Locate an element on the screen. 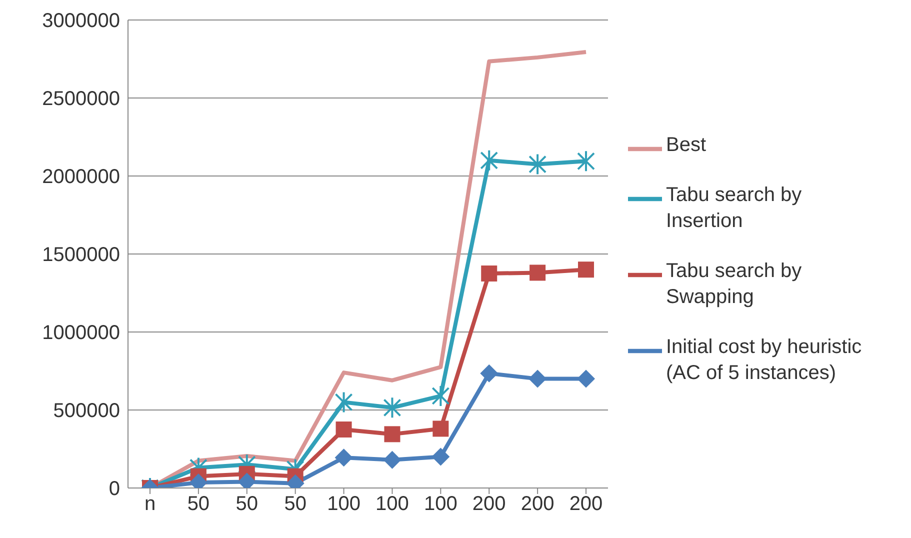  legend-label: Tabu search by Swapping is located at coordinates (734, 284).